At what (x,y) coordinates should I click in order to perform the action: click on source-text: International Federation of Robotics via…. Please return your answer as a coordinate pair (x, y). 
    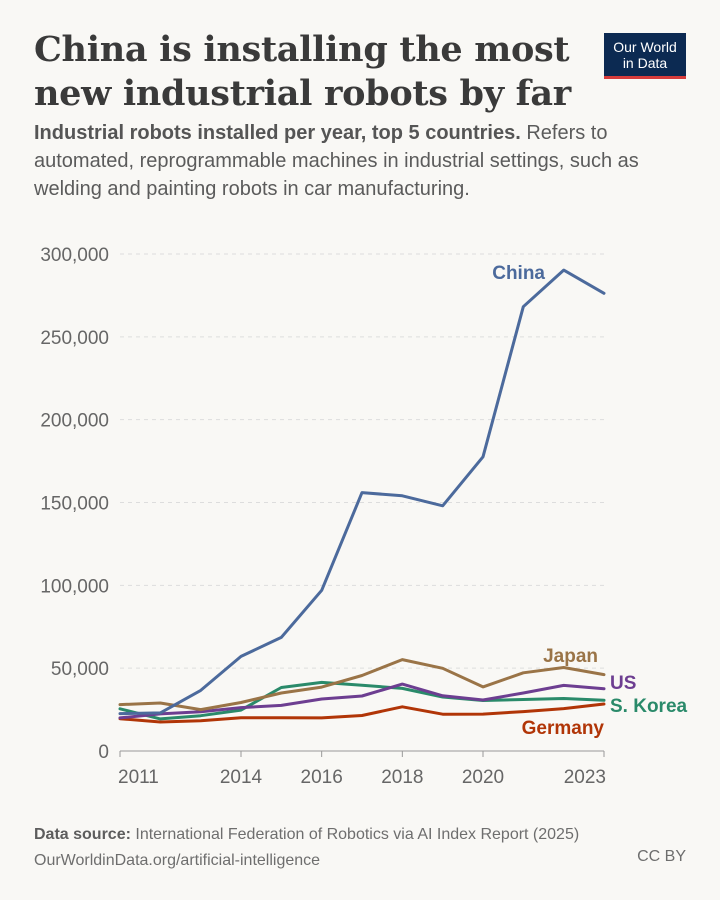
    Looking at the image, I should click on (355, 834).